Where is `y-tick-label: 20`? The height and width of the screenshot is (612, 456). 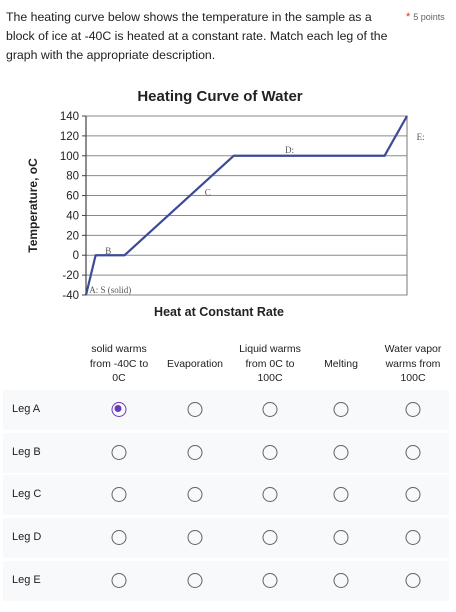
y-tick-label: 20 is located at coordinates (72, 236).